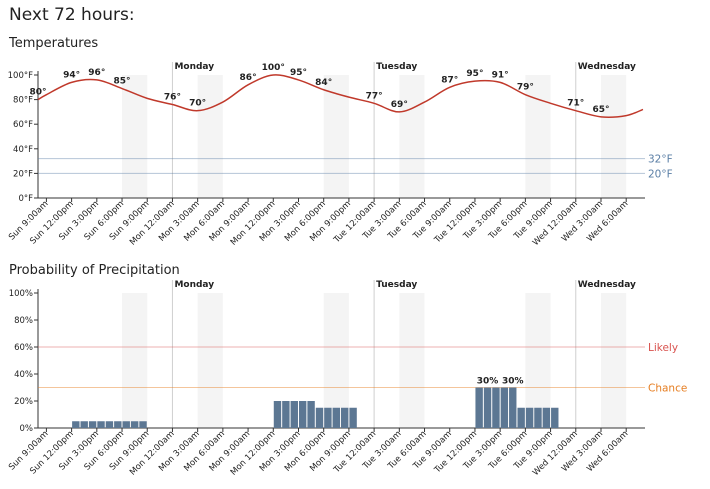 The image size is (710, 489). Describe the element at coordinates (23, 150) in the screenshot. I see `temp-y-tick-label: 40°F` at that location.